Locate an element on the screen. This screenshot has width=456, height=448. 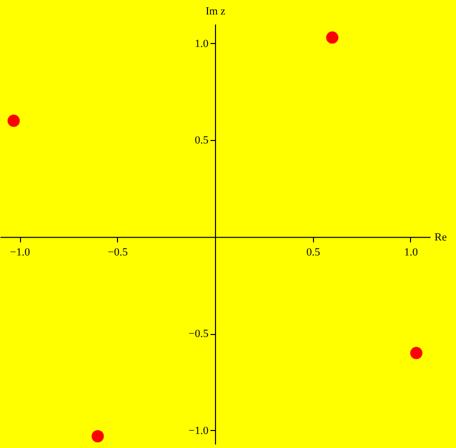
y-axis-title: Im z is located at coordinates (216, 12).